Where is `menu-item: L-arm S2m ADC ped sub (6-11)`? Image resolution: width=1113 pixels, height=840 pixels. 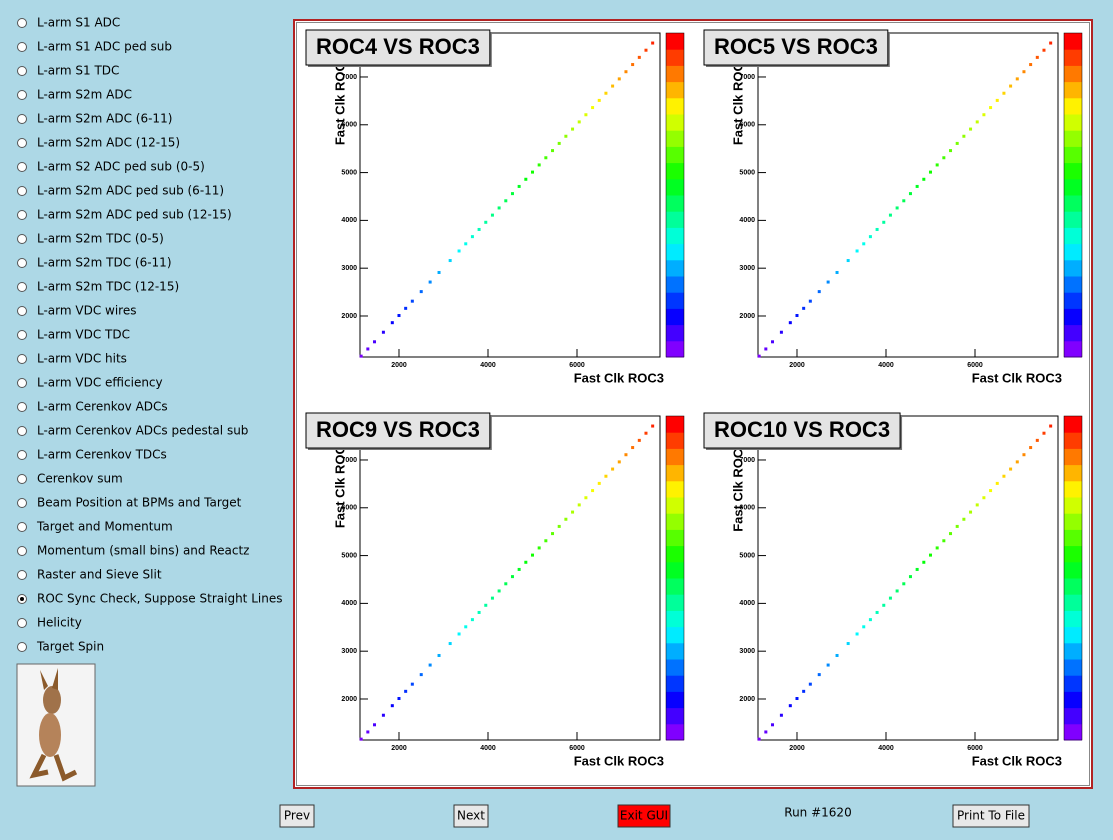 menu-item: L-arm S2m ADC ped sub (6-11) is located at coordinates (130, 191).